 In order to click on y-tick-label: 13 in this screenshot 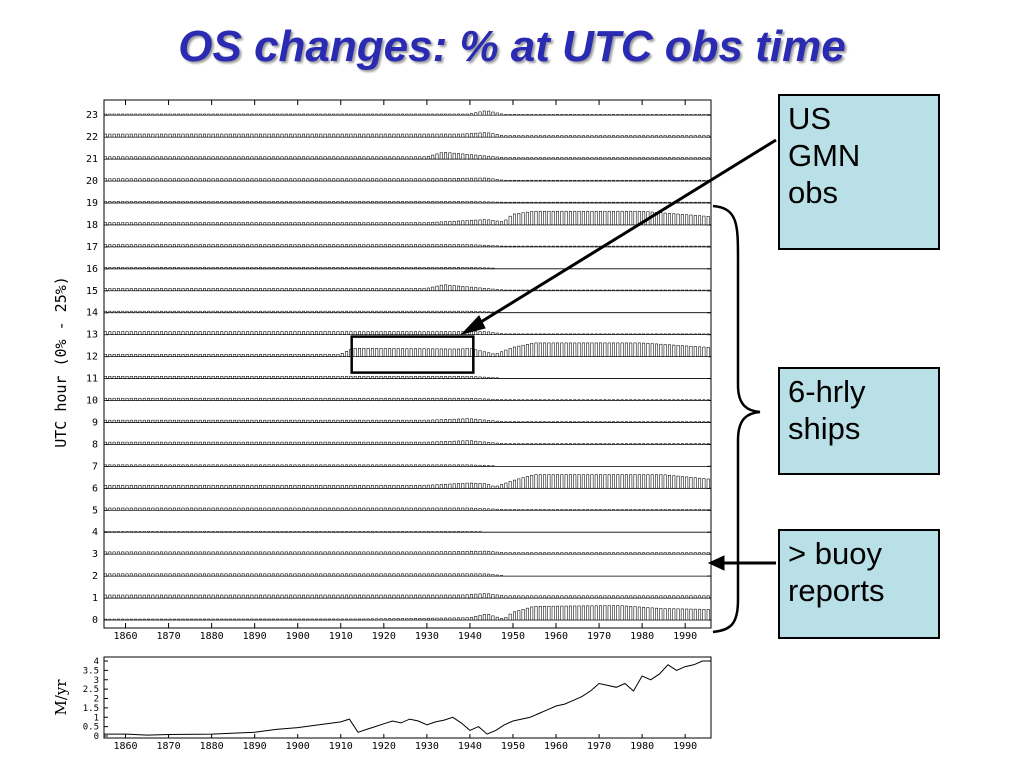, I will do `click(92, 335)`.